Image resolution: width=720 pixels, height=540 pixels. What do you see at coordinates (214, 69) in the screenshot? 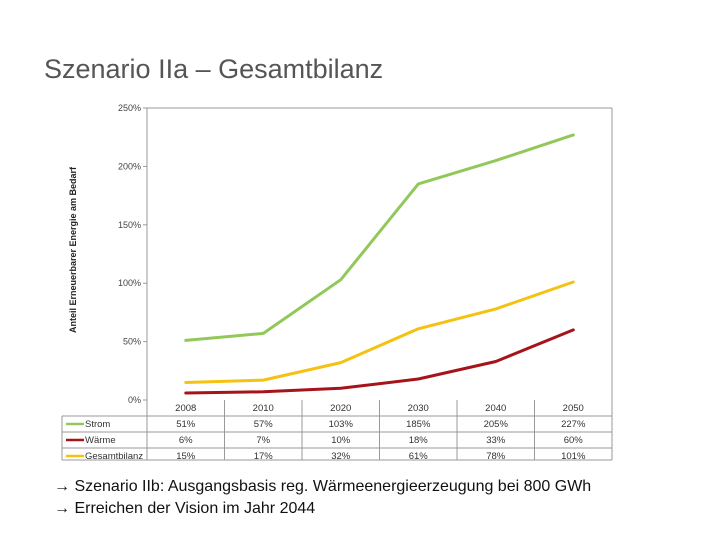
I see `slide-title: Szenario IIa – Gesamtbilanz` at bounding box center [214, 69].